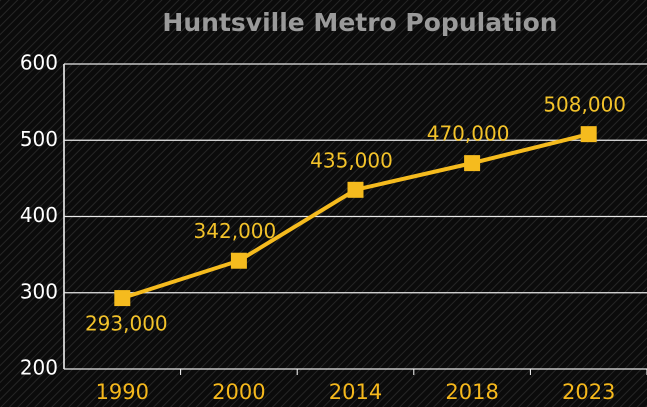 Image resolution: width=647 pixels, height=407 pixels. Describe the element at coordinates (39, 63) in the screenshot. I see `y-tick-label: 600` at that location.